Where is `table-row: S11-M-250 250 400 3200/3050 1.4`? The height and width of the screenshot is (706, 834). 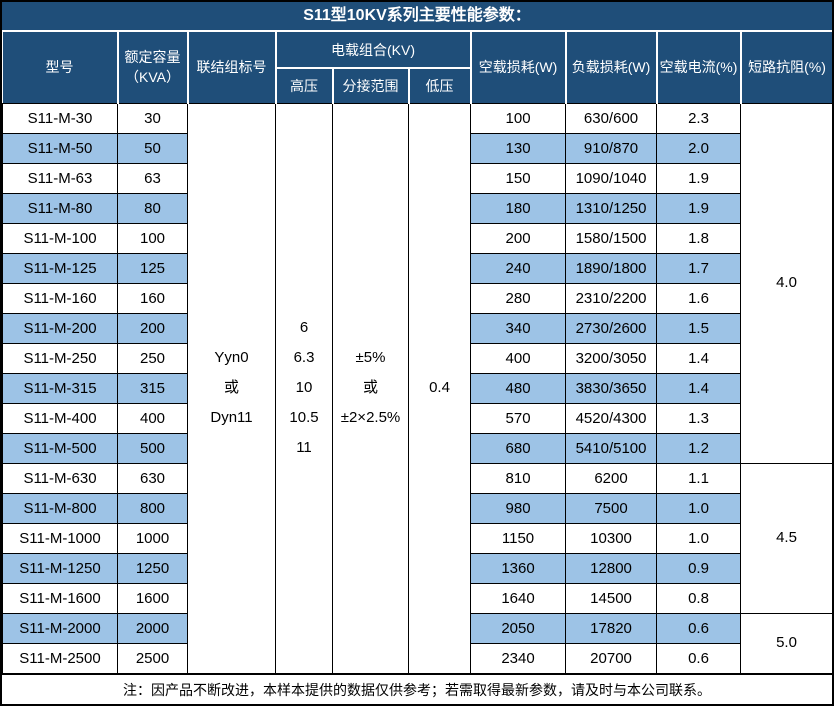 table-row: S11-M-250 250 400 3200/3050 1.4 is located at coordinates (417, 358).